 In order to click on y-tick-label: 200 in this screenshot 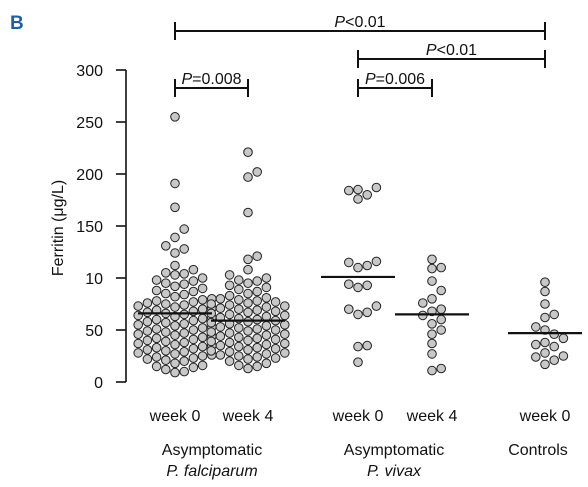, I will do `click(89, 175)`.